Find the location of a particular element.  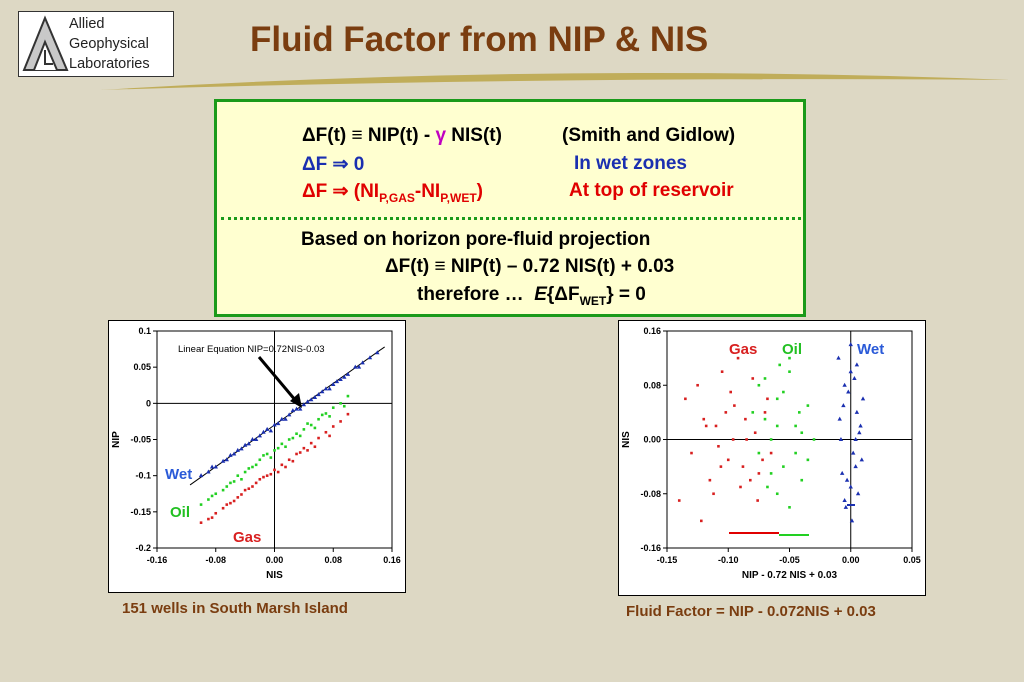

logo-mark-icon is located at coordinates (45, 43).